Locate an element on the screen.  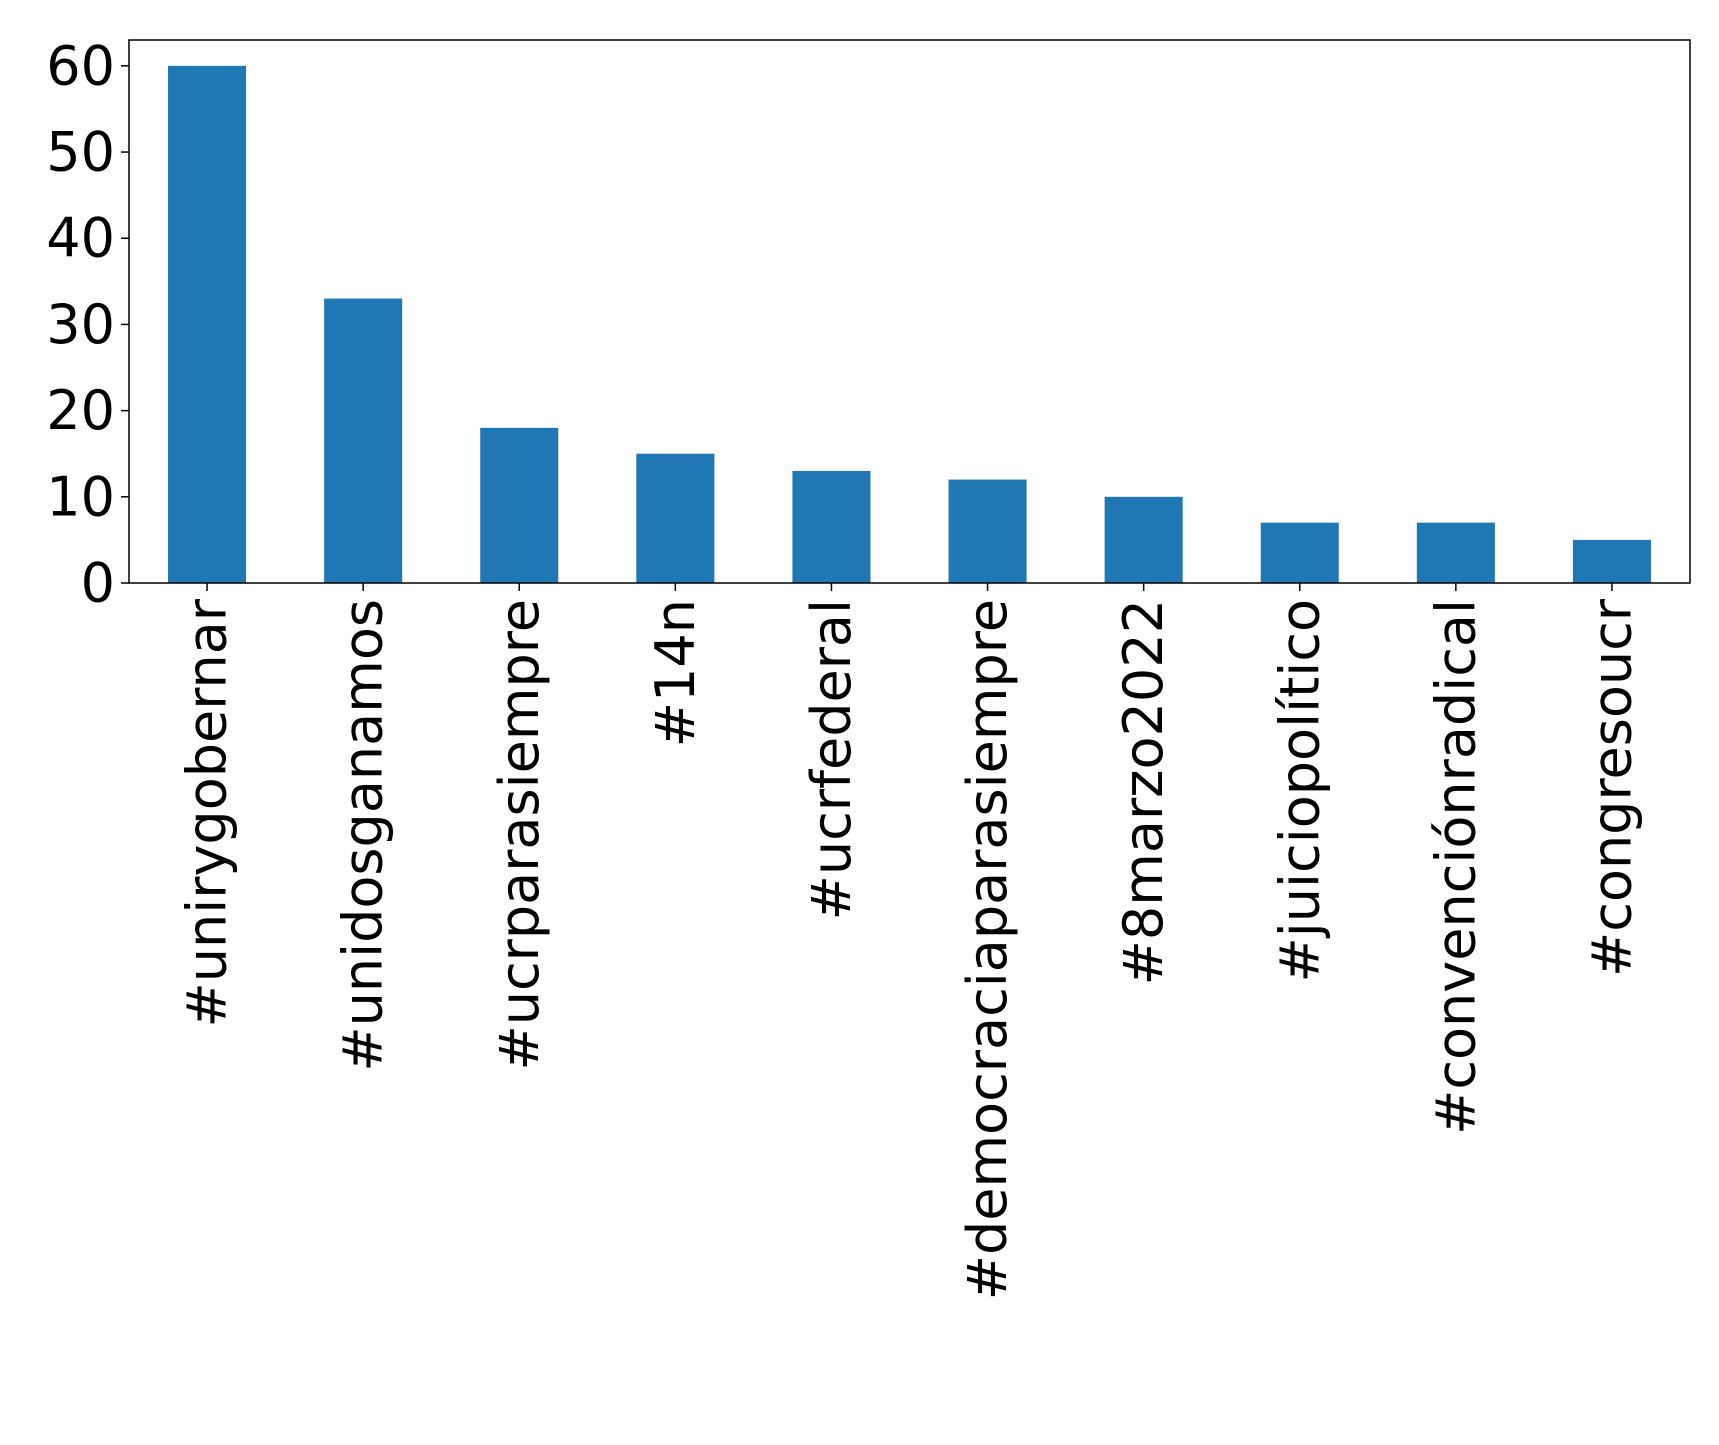
x-tick-label: #8marzo2022 is located at coordinates (1143, 792).